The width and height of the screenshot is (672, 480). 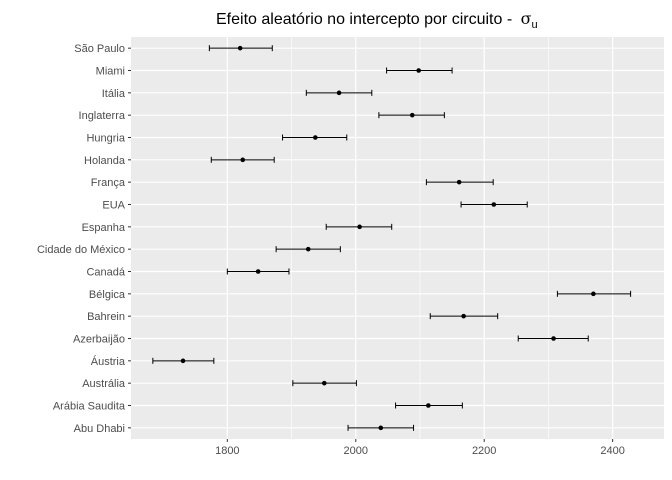 What do you see at coordinates (105, 273) in the screenshot?
I see `y-tick-label: Canadá` at bounding box center [105, 273].